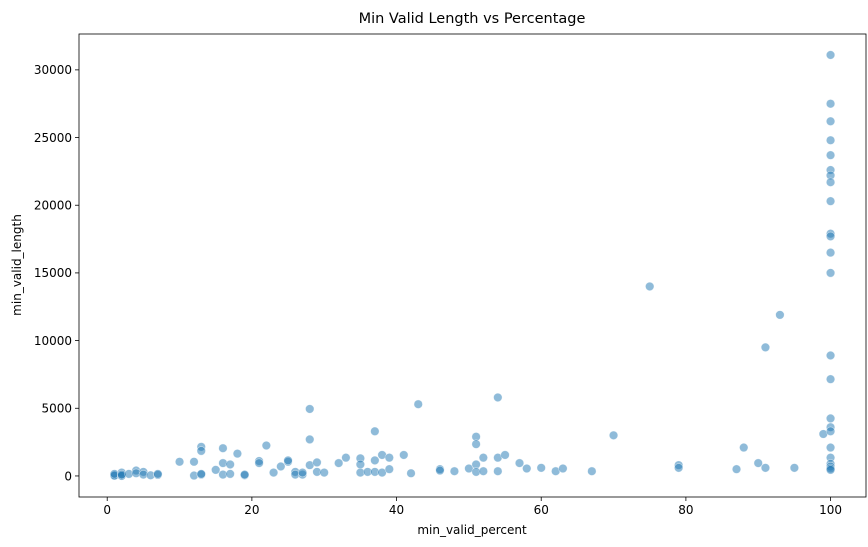  What do you see at coordinates (68, 476) in the screenshot?
I see `y-tick-label: 0` at bounding box center [68, 476].